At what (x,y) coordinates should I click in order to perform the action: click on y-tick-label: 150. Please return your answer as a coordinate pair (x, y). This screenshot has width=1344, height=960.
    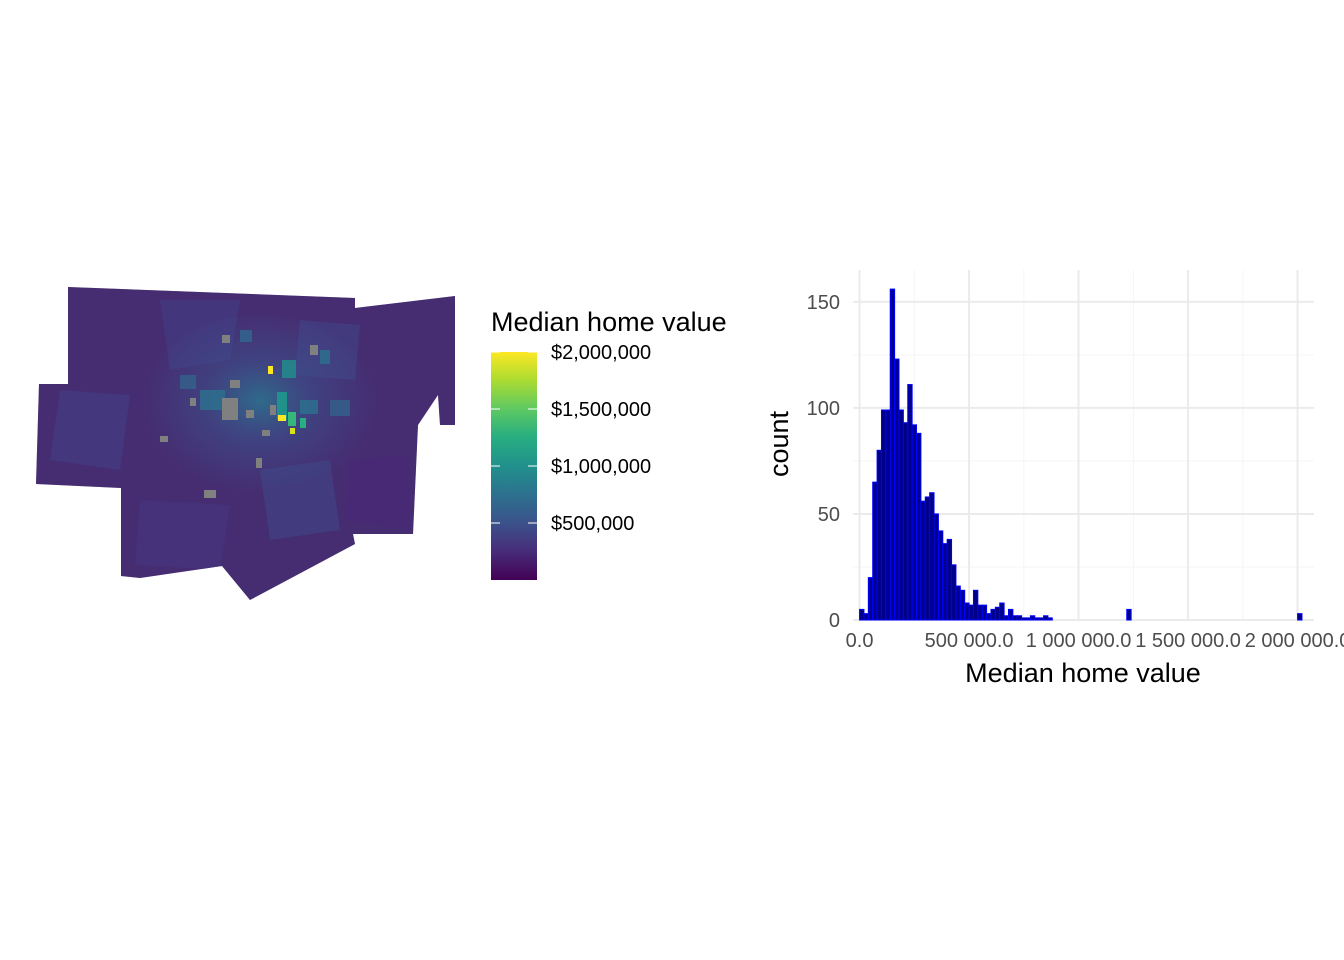
    Looking at the image, I should click on (823, 303).